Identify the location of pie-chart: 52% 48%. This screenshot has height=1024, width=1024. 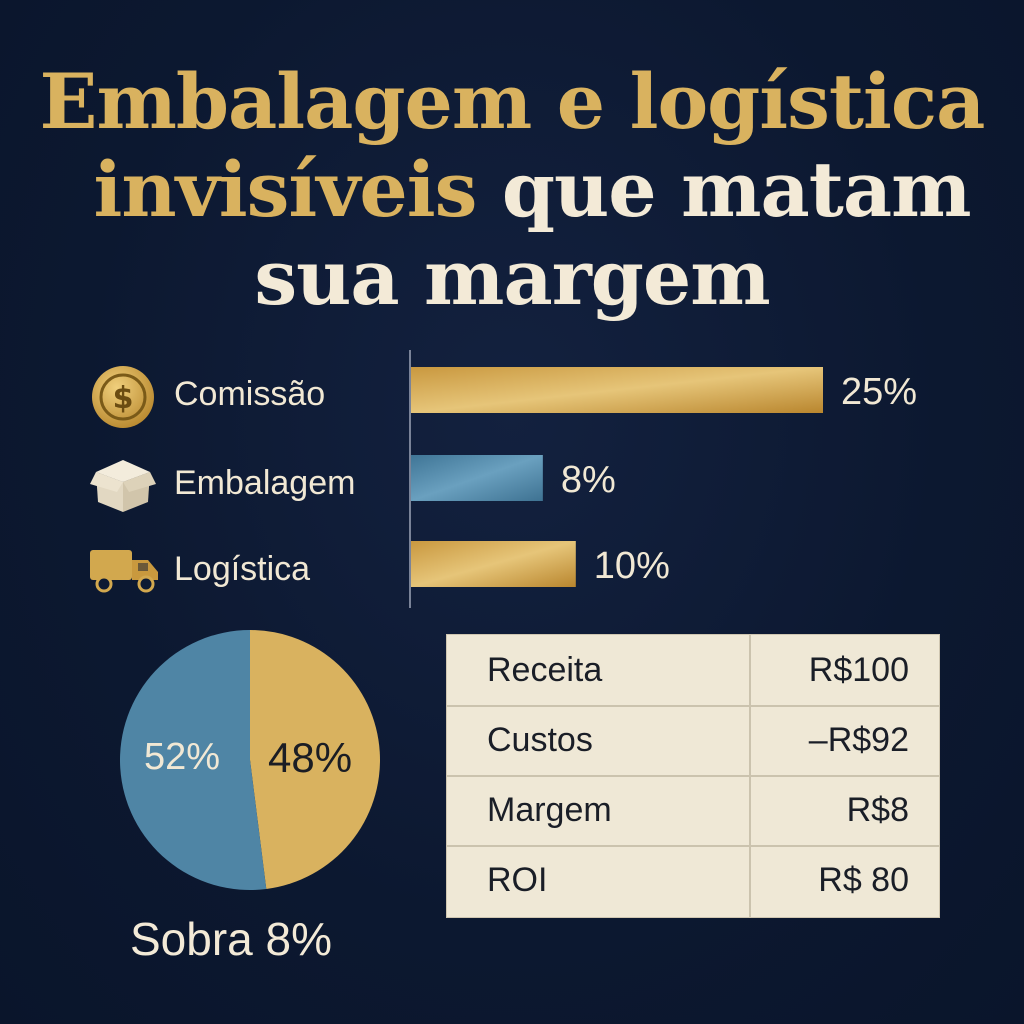
(250, 760).